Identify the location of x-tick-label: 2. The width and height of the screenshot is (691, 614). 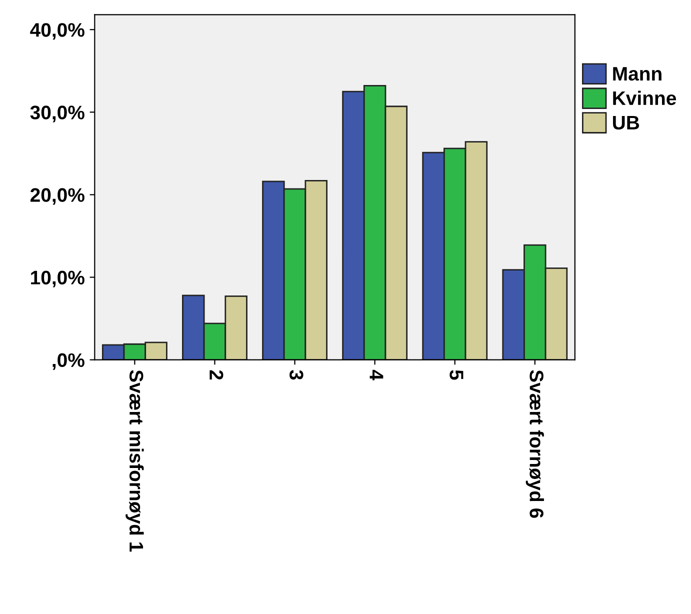
(217, 375).